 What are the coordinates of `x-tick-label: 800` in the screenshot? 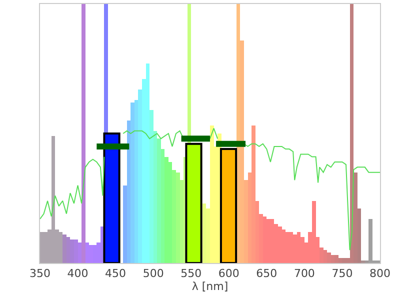 It's located at (380, 273).